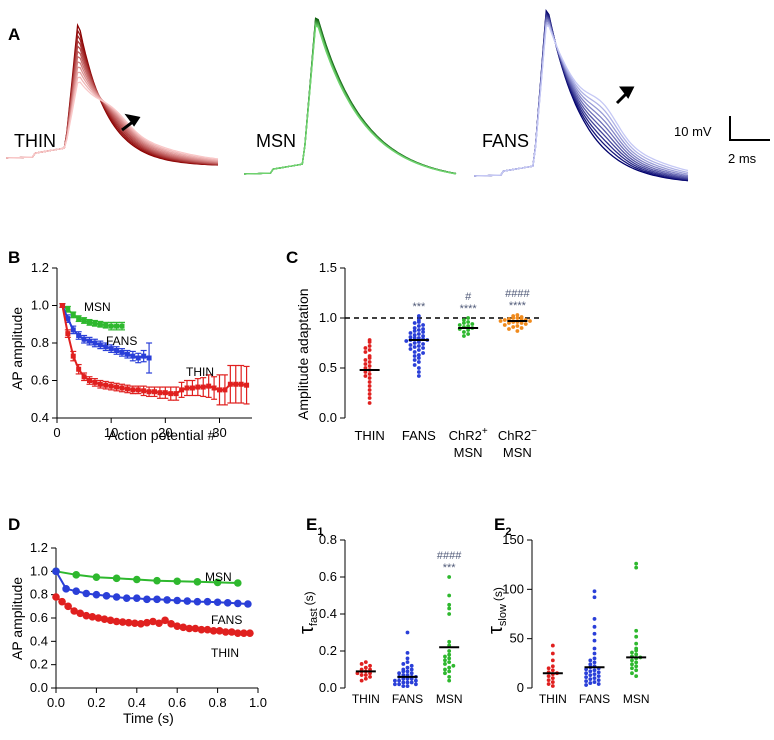 This screenshot has height=740, width=774. What do you see at coordinates (40, 305) in the screenshot?
I see `panel-b-ytick-label: 1.0` at bounding box center [40, 305].